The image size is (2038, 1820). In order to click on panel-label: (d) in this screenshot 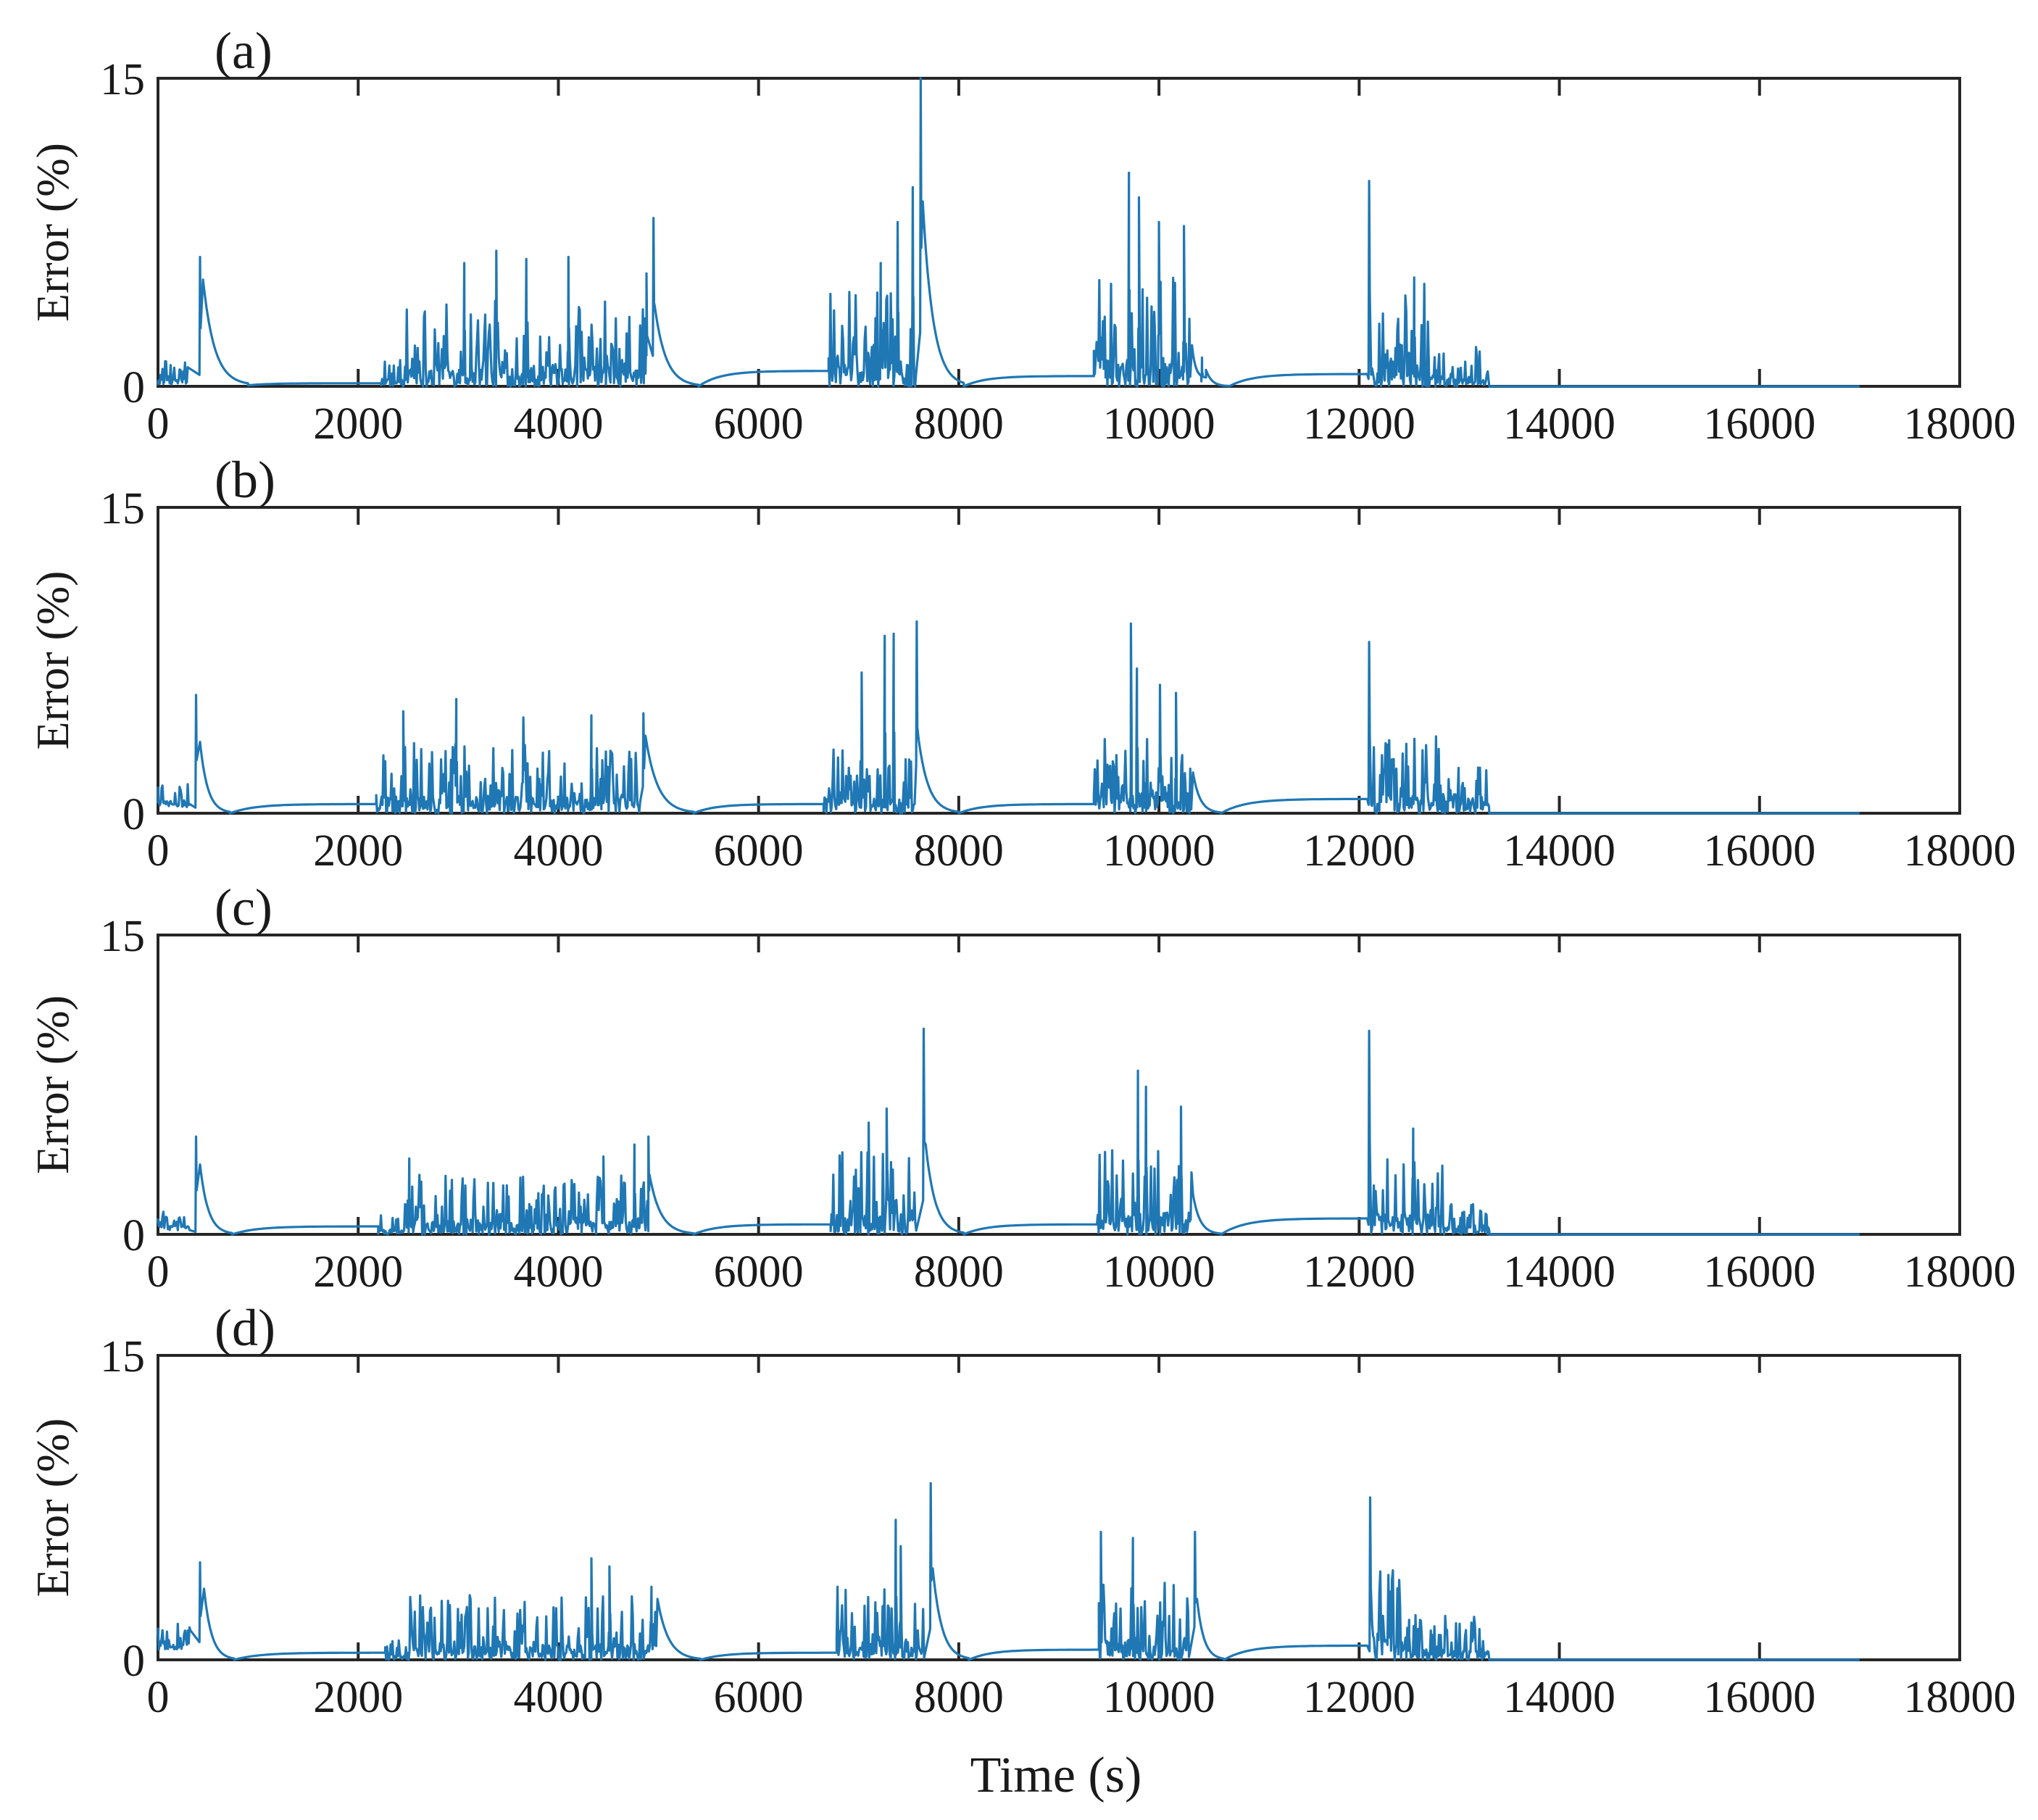, I will do `click(245, 1328)`.